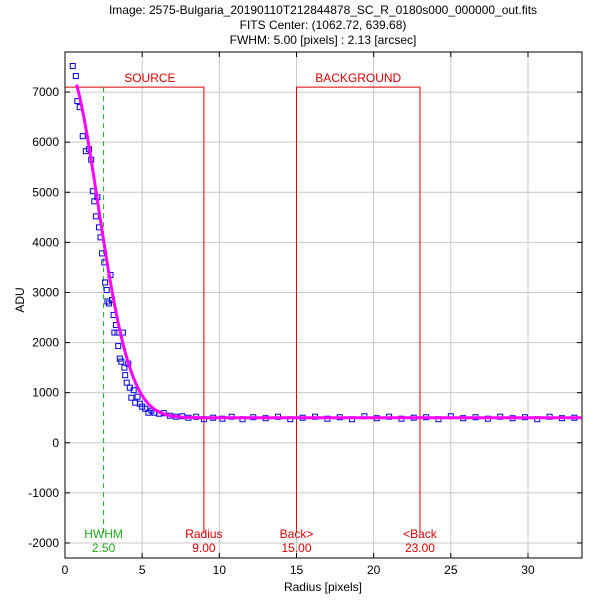 The image size is (600, 600). Describe the element at coordinates (220, 570) in the screenshot. I see `x-tick-label: 10` at that location.